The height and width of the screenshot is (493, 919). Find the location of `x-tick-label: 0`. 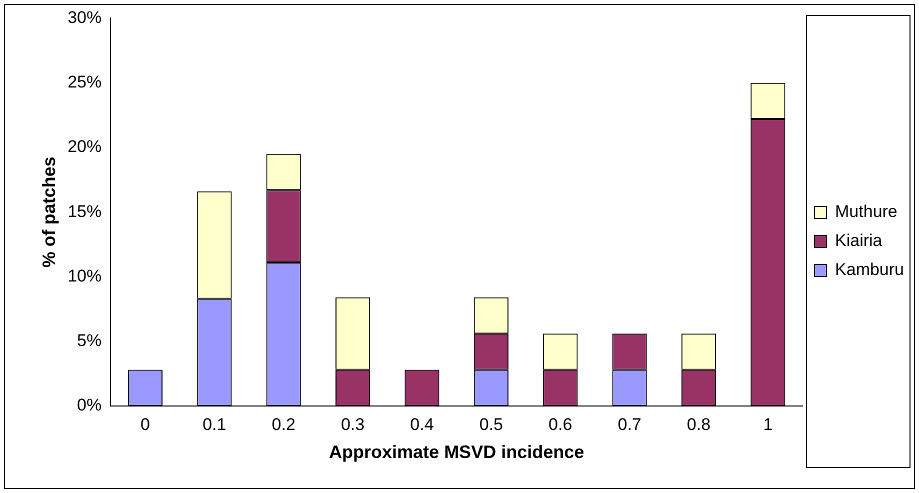

x-tick-label: 0 is located at coordinates (145, 424).